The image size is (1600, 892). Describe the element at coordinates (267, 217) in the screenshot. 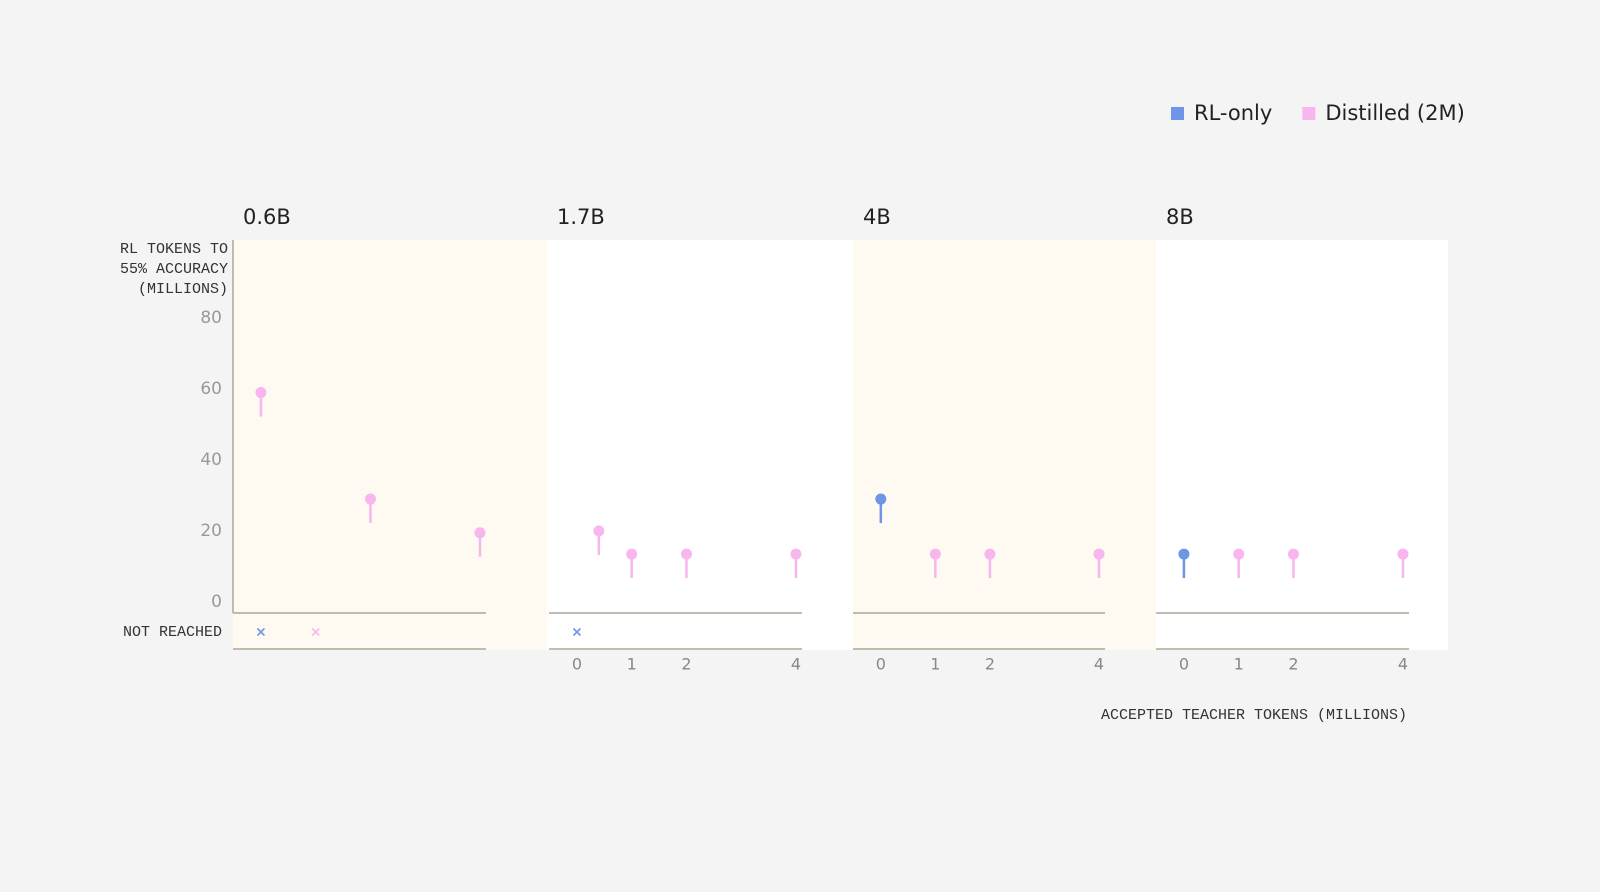

I see `panel-title: 0.6B` at that location.